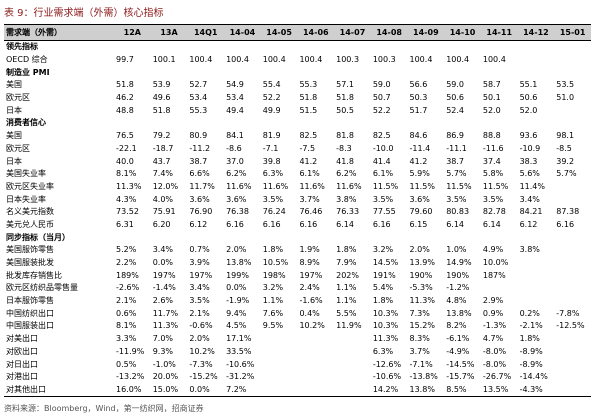 This screenshot has width=595, height=420. What do you see at coordinates (536, 32) in the screenshot?
I see `header-cell: 14-12` at bounding box center [536, 32].